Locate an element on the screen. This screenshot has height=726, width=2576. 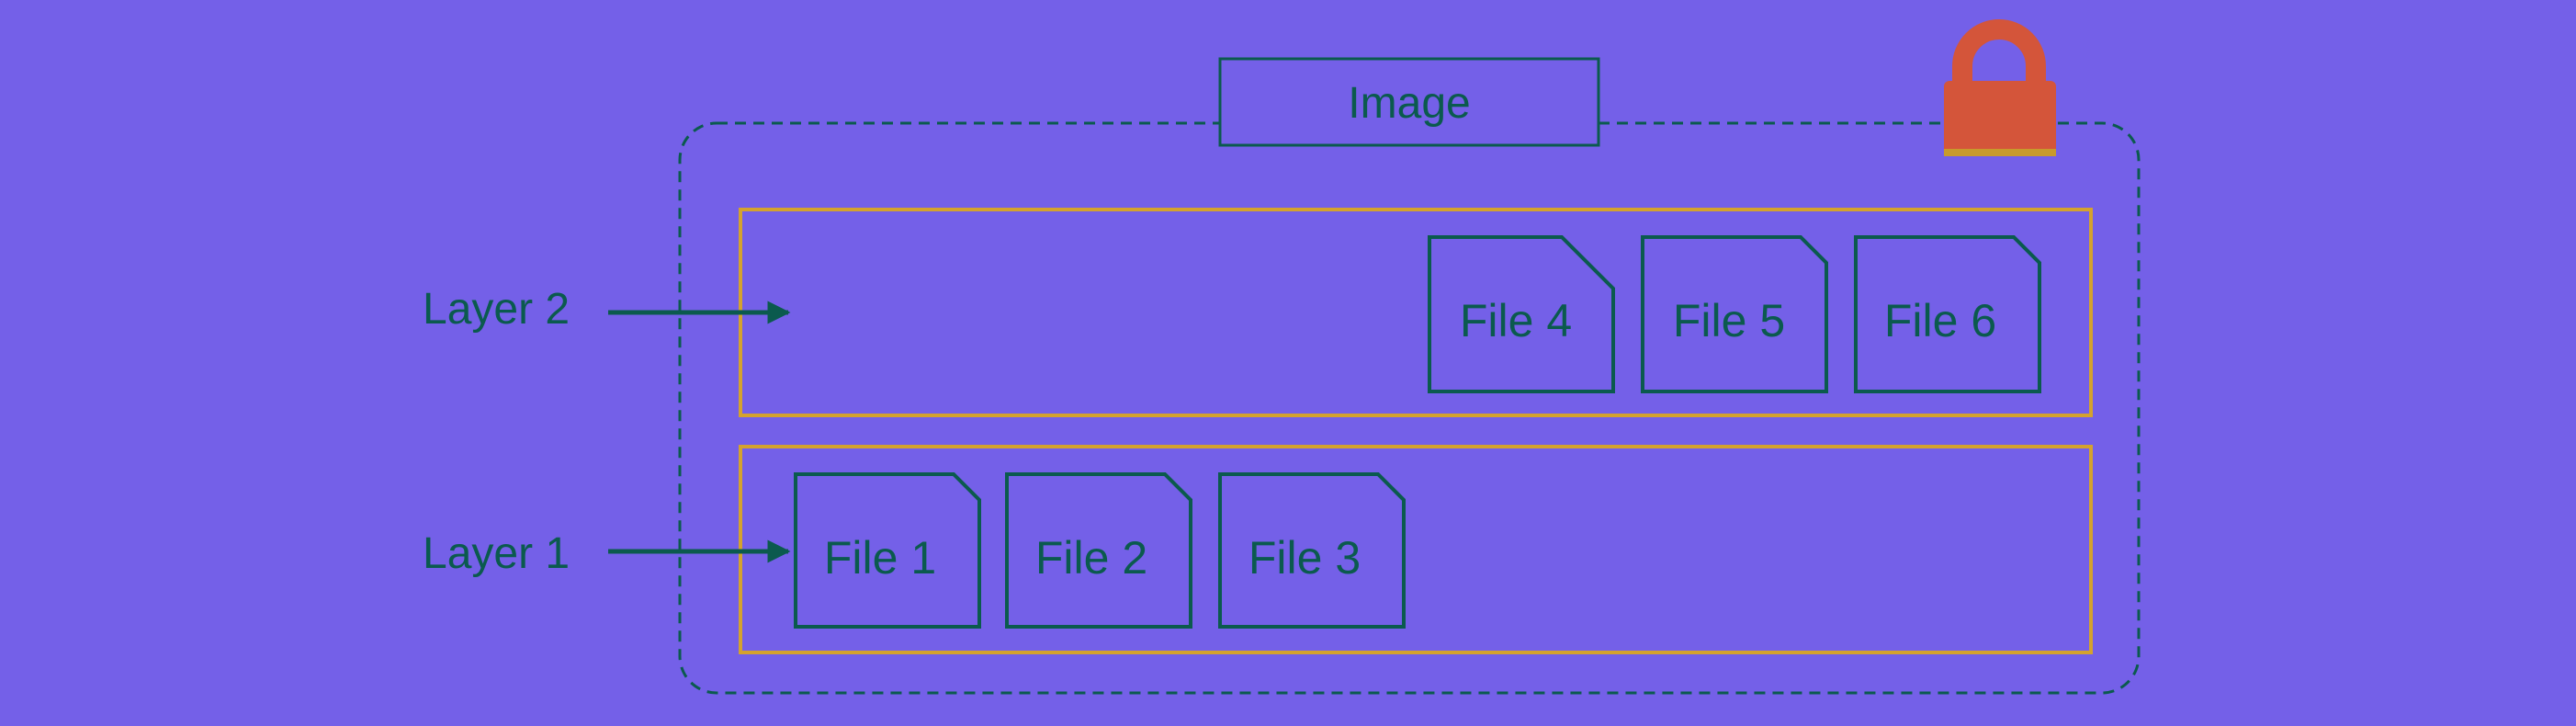
file-card-5: File 5 is located at coordinates (1734, 314).